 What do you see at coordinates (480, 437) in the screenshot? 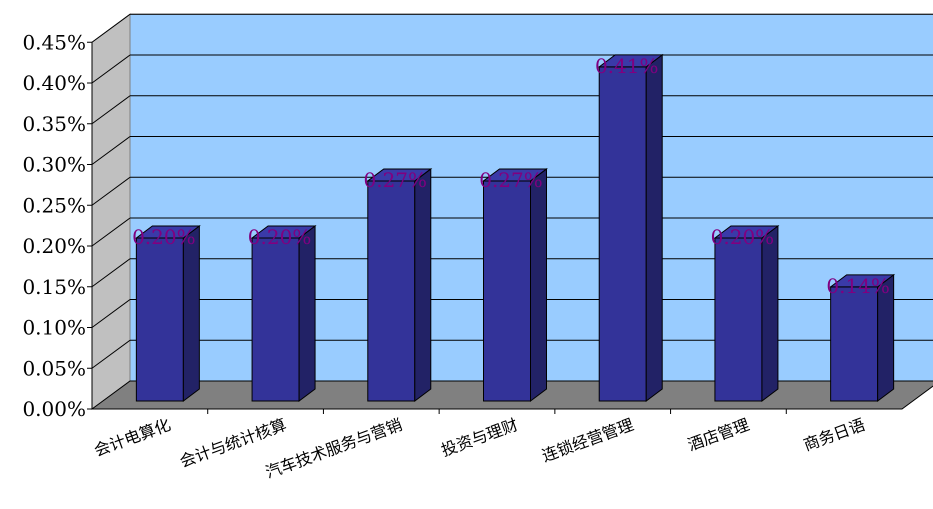
I see `x-category-label: 投资与理财` at bounding box center [480, 437].